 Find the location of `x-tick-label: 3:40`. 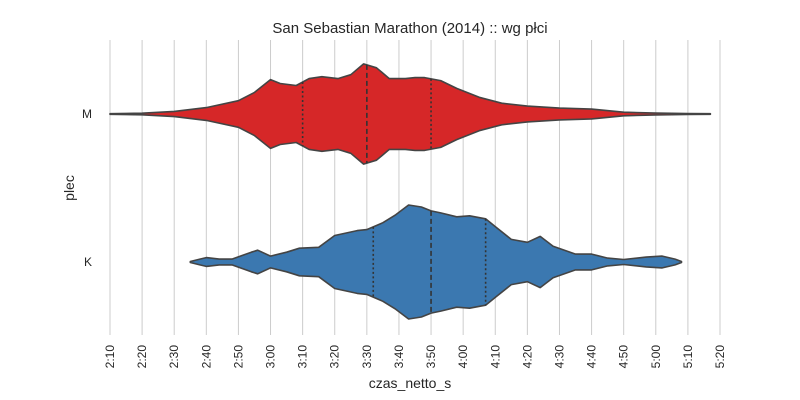

x-tick-label: 3:40 is located at coordinates (399, 357).